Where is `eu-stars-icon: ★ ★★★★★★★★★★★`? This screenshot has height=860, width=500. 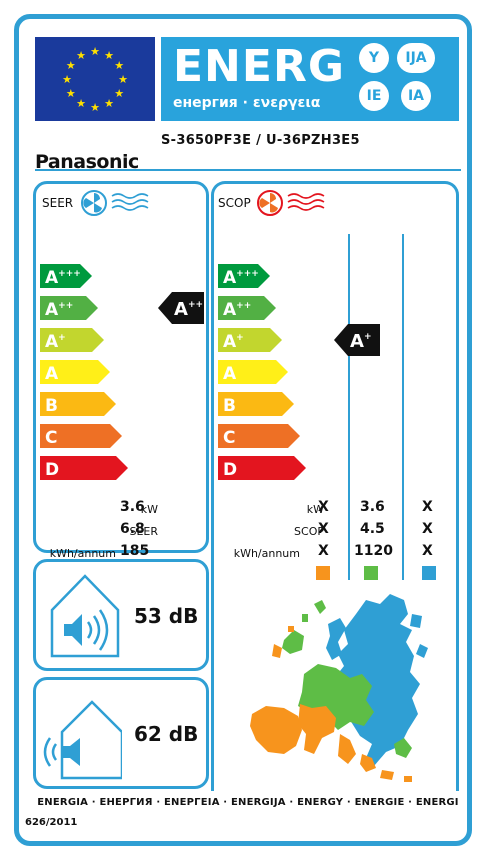
eu-stars-icon: ★ ★★★★★★★★★★★ is located at coordinates (95, 80).